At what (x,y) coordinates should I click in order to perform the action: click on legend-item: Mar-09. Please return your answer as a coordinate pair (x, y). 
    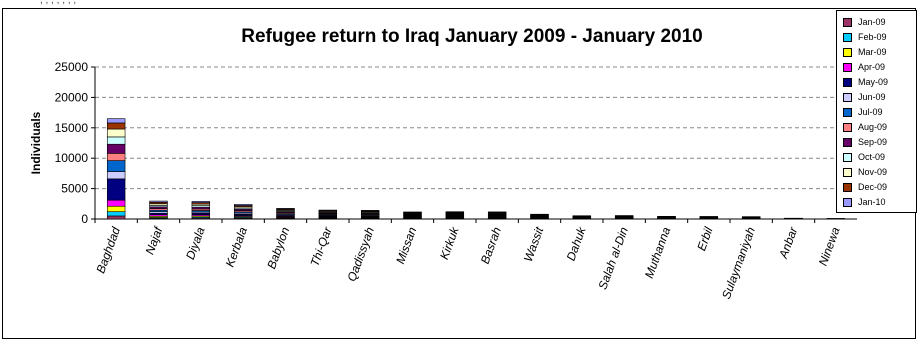
    Looking at the image, I should click on (865, 52).